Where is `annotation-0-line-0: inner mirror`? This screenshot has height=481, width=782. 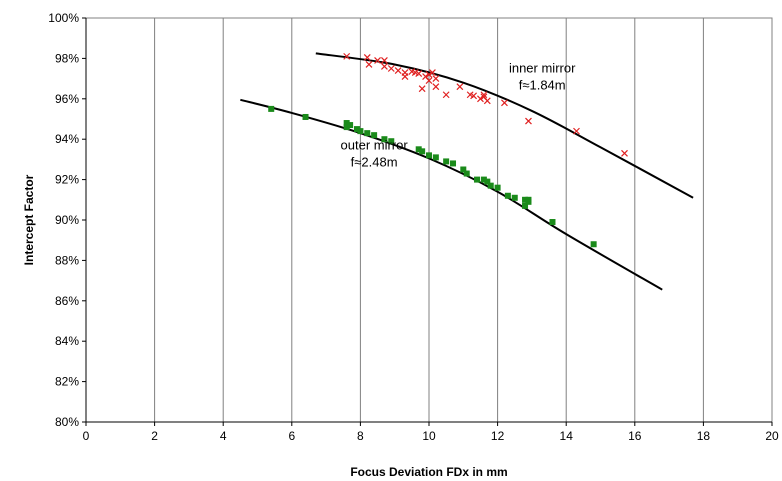
annotation-0-line-0: inner mirror is located at coordinates (542, 68).